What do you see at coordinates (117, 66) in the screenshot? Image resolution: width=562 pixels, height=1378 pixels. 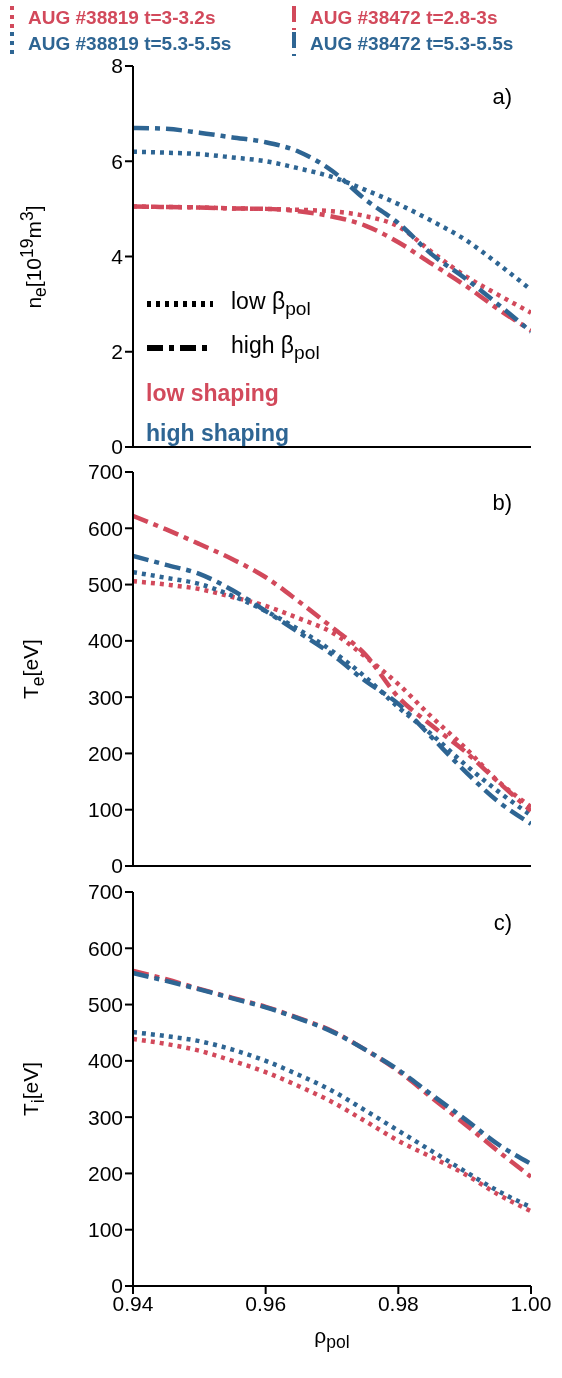 I see `y-tick-label: 8` at bounding box center [117, 66].